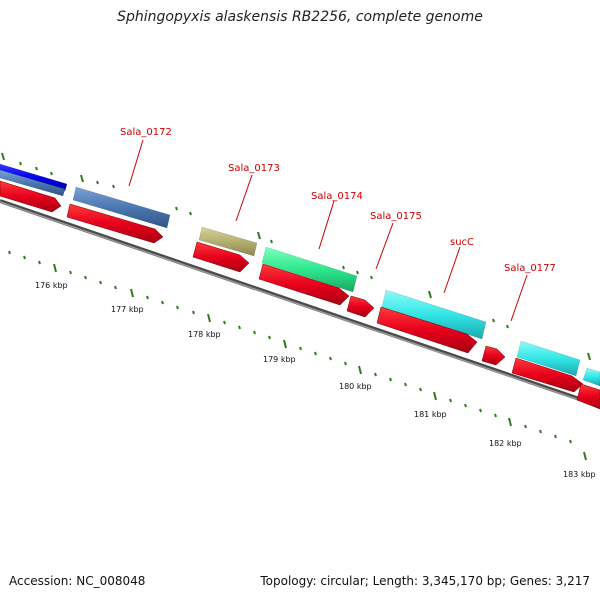 The image size is (600, 600). What do you see at coordinates (396, 216) in the screenshot?
I see `gene-label-sala-0175: Sala_0175` at bounding box center [396, 216].